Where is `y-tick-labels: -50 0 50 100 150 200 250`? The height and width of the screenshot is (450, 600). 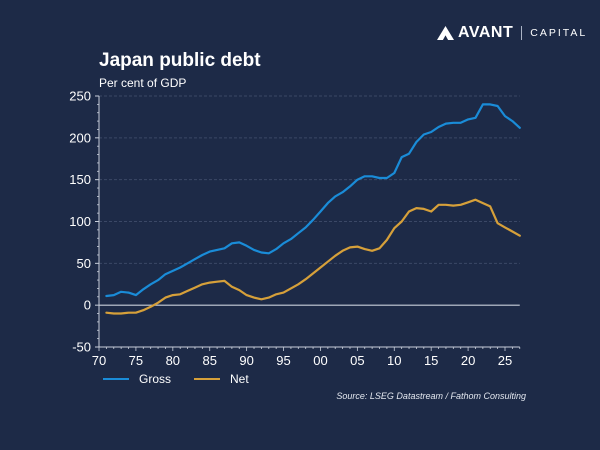
y-tick-labels: -50 0 50 100 150 200 250 is located at coordinates (80, 222).